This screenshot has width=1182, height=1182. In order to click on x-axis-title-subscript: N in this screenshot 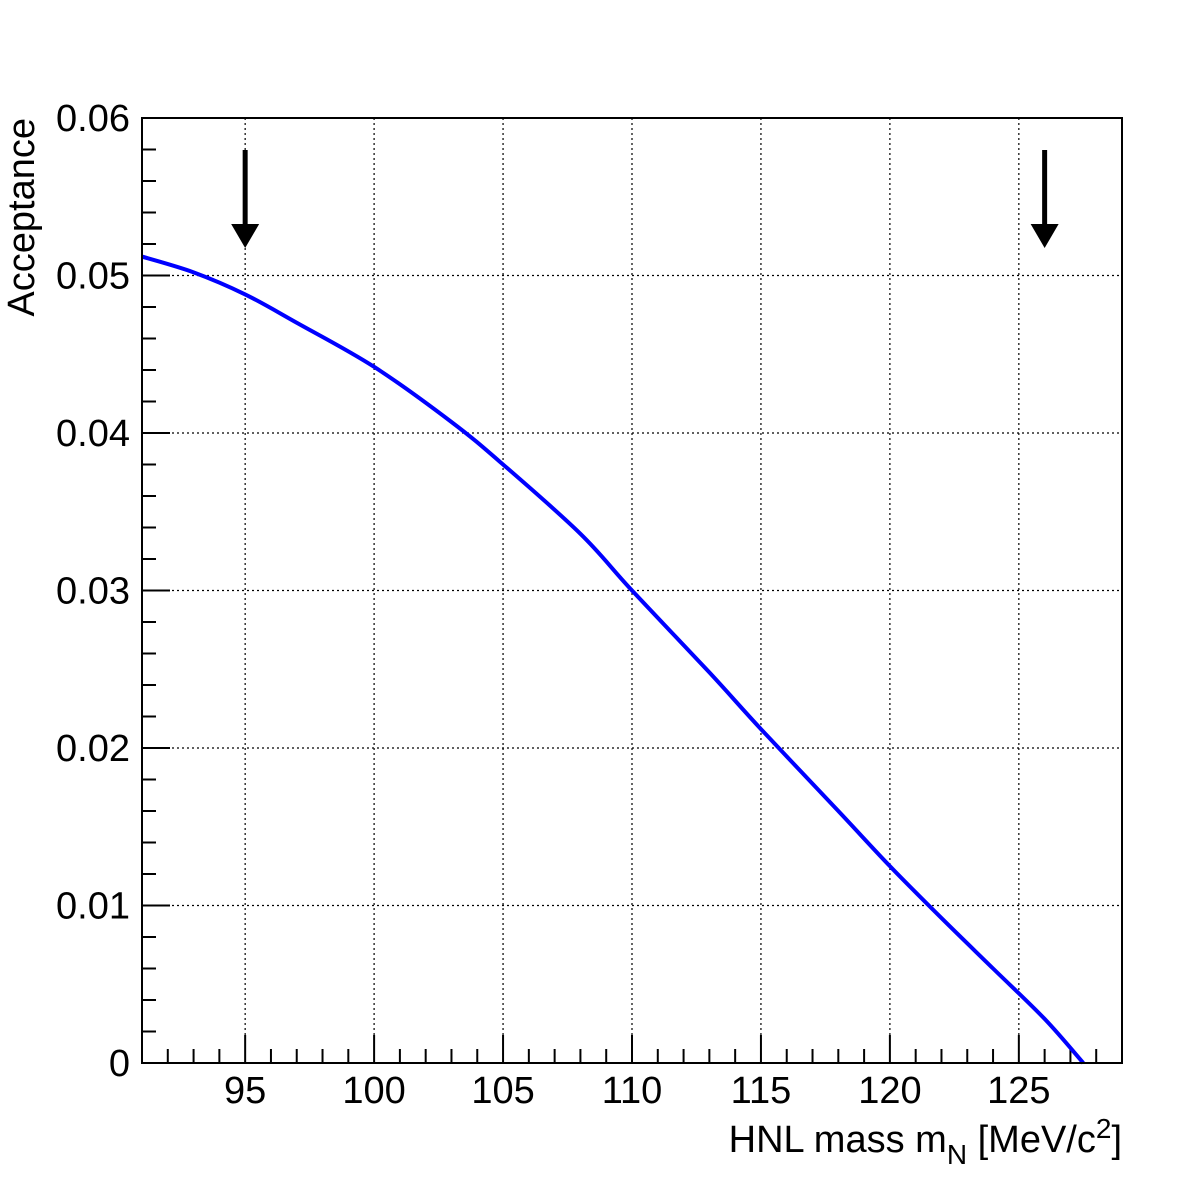, I will do `click(957, 1154)`.